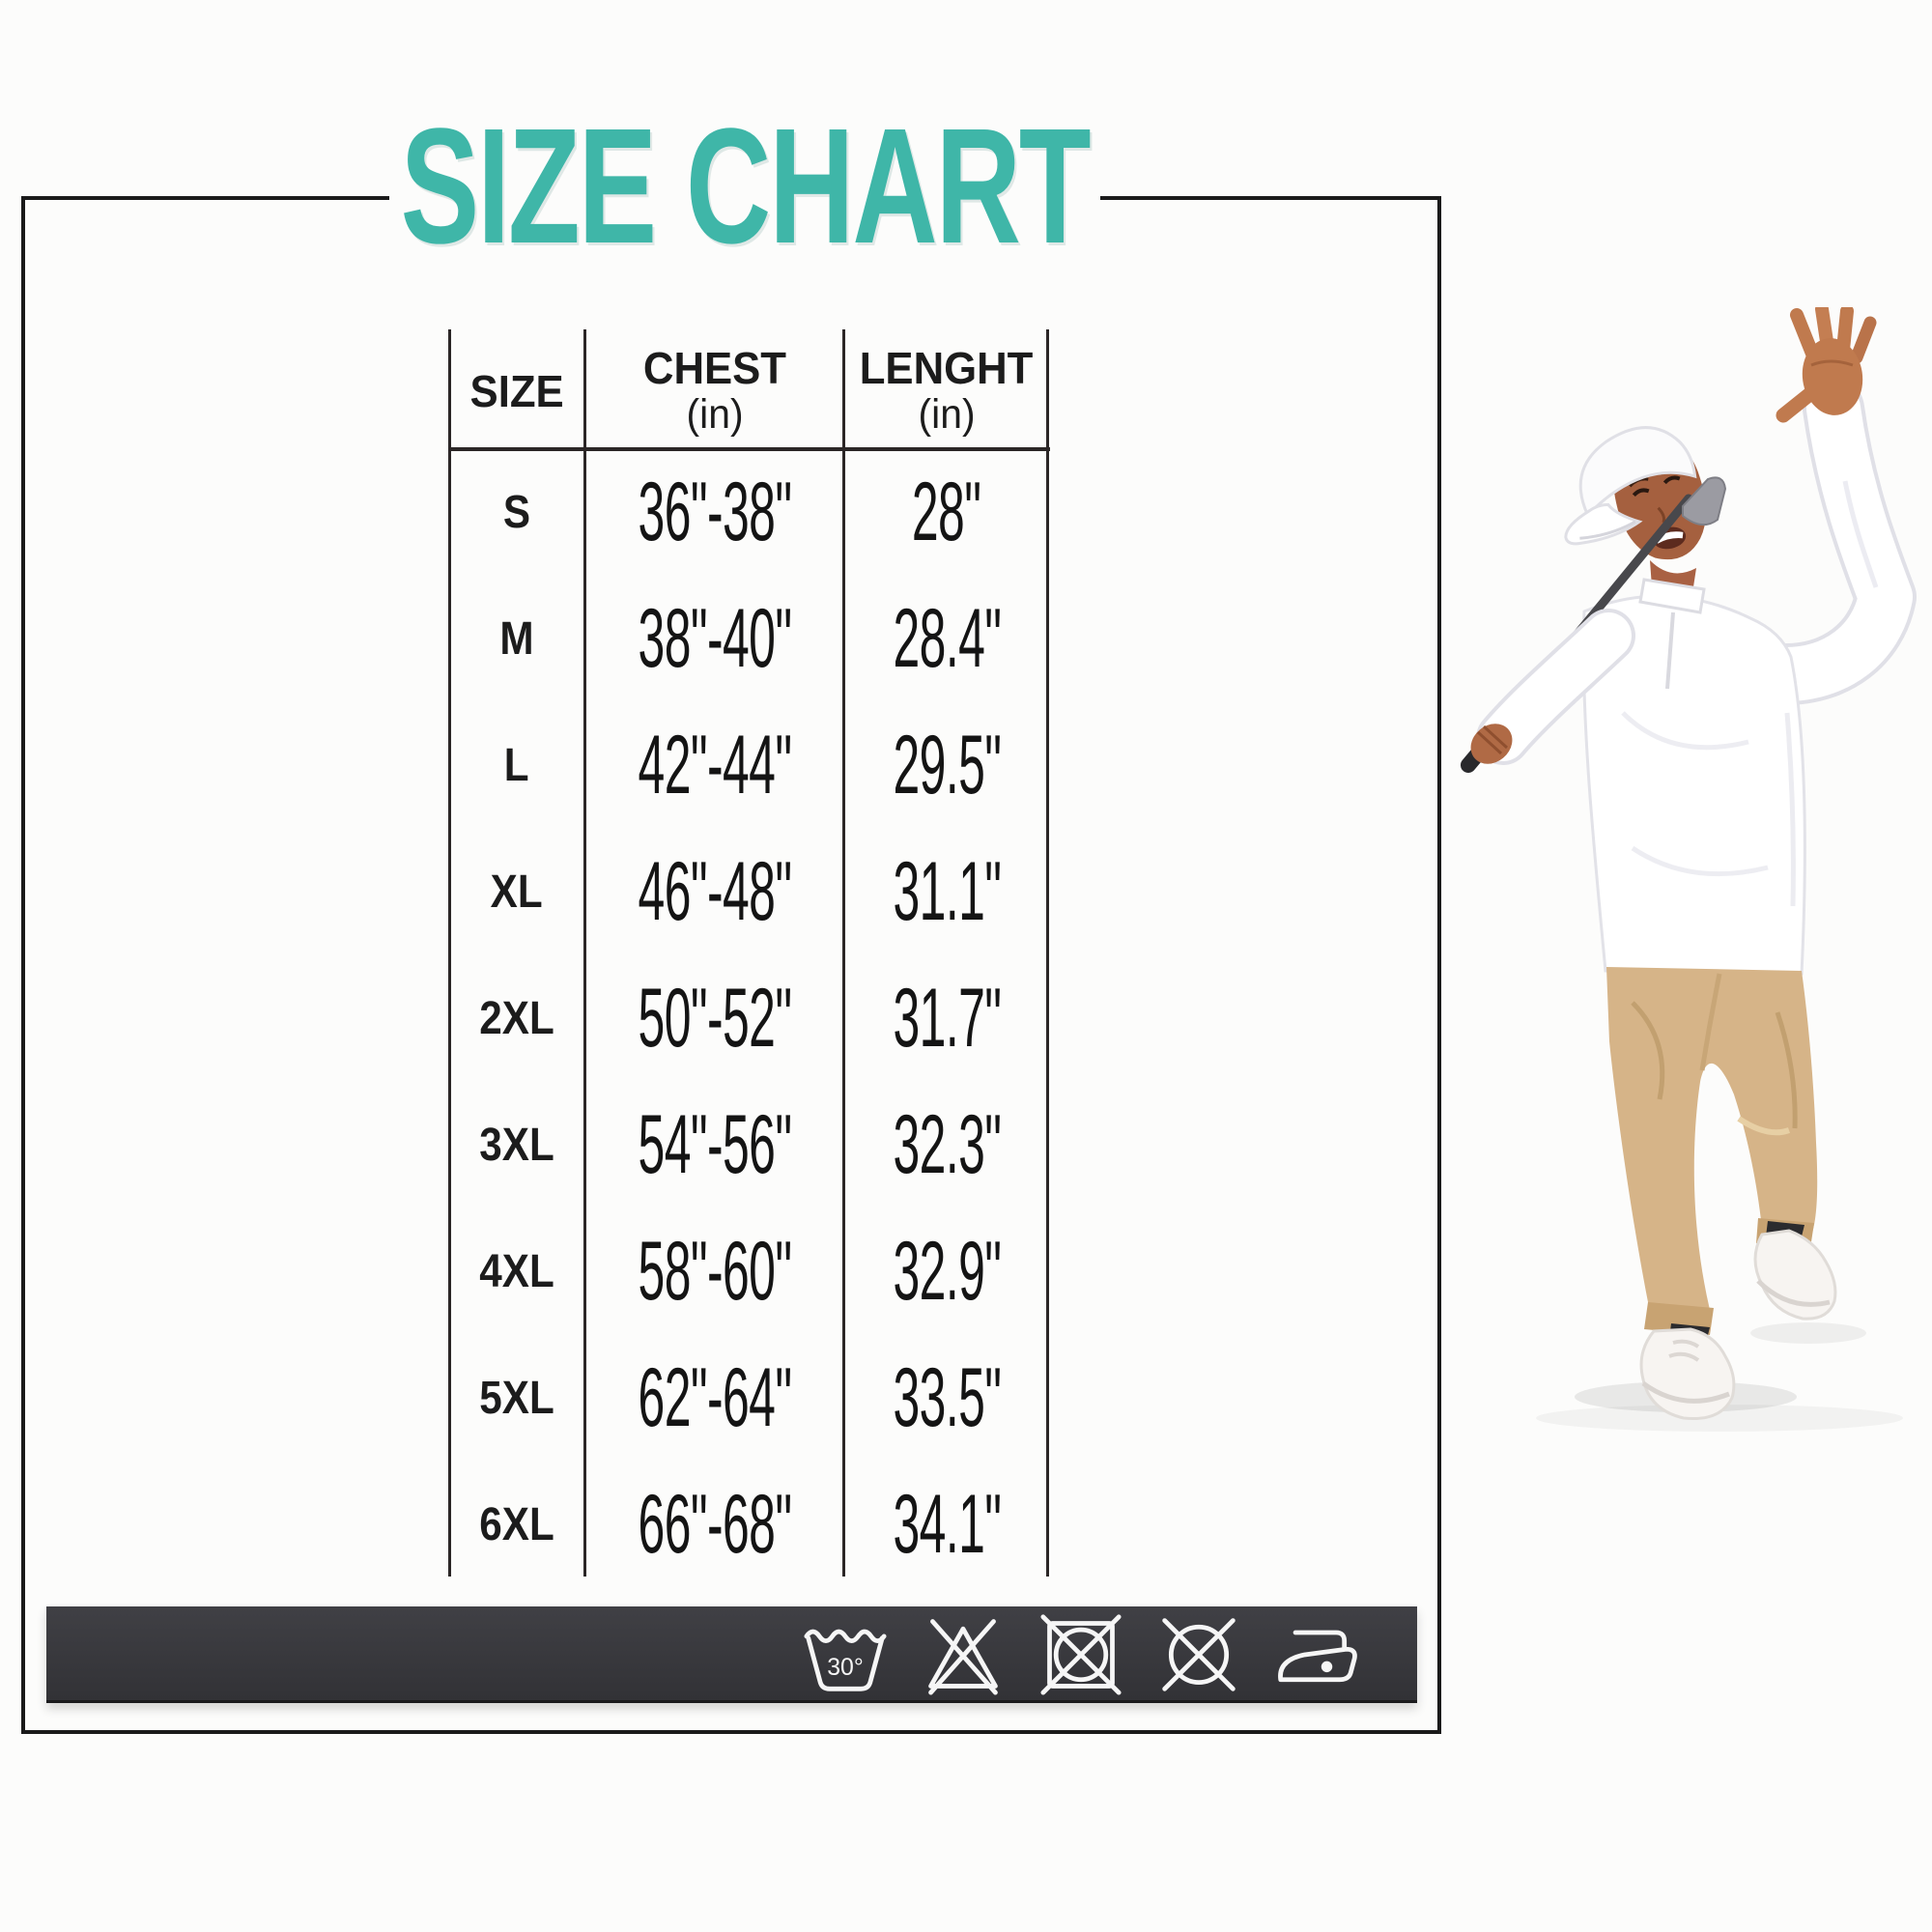  I want to click on floor-shadow, so click(1719, 1418).